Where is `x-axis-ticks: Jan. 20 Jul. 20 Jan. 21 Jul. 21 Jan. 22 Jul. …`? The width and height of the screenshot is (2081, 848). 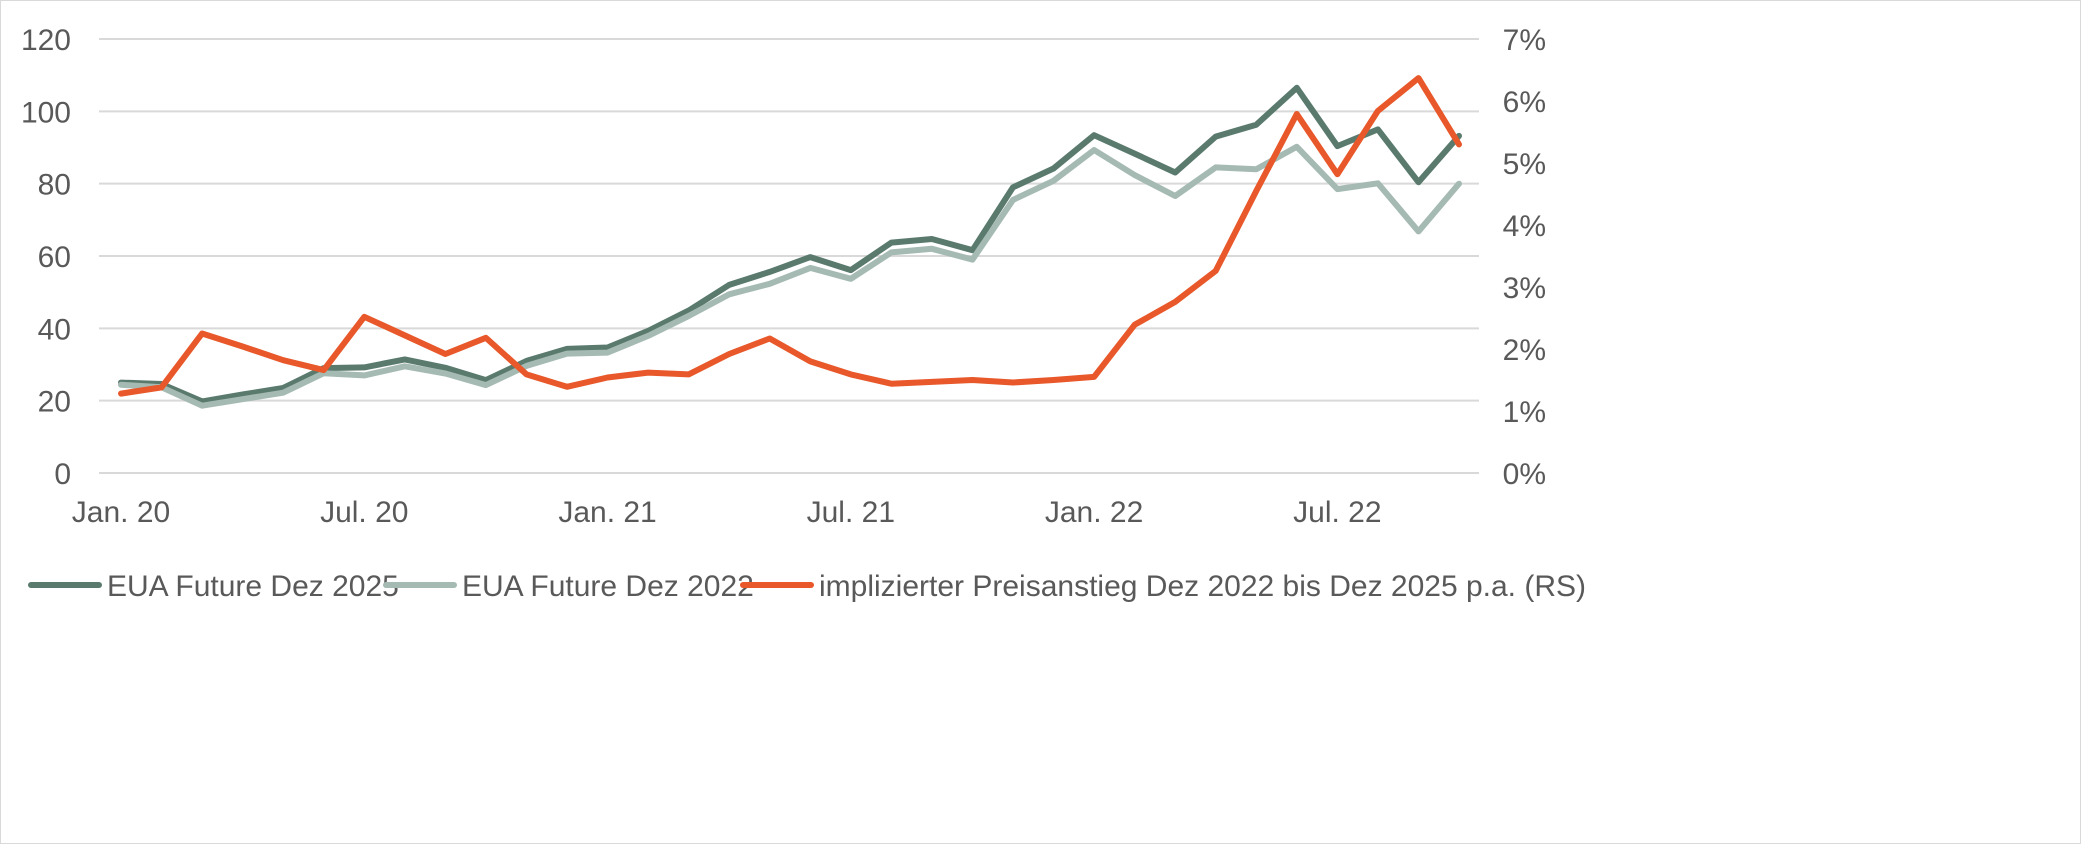 x-axis-ticks: Jan. 20 Jul. 20 Jan. 21 Jul. 21 Jan. 22 Jul. … is located at coordinates (727, 512).